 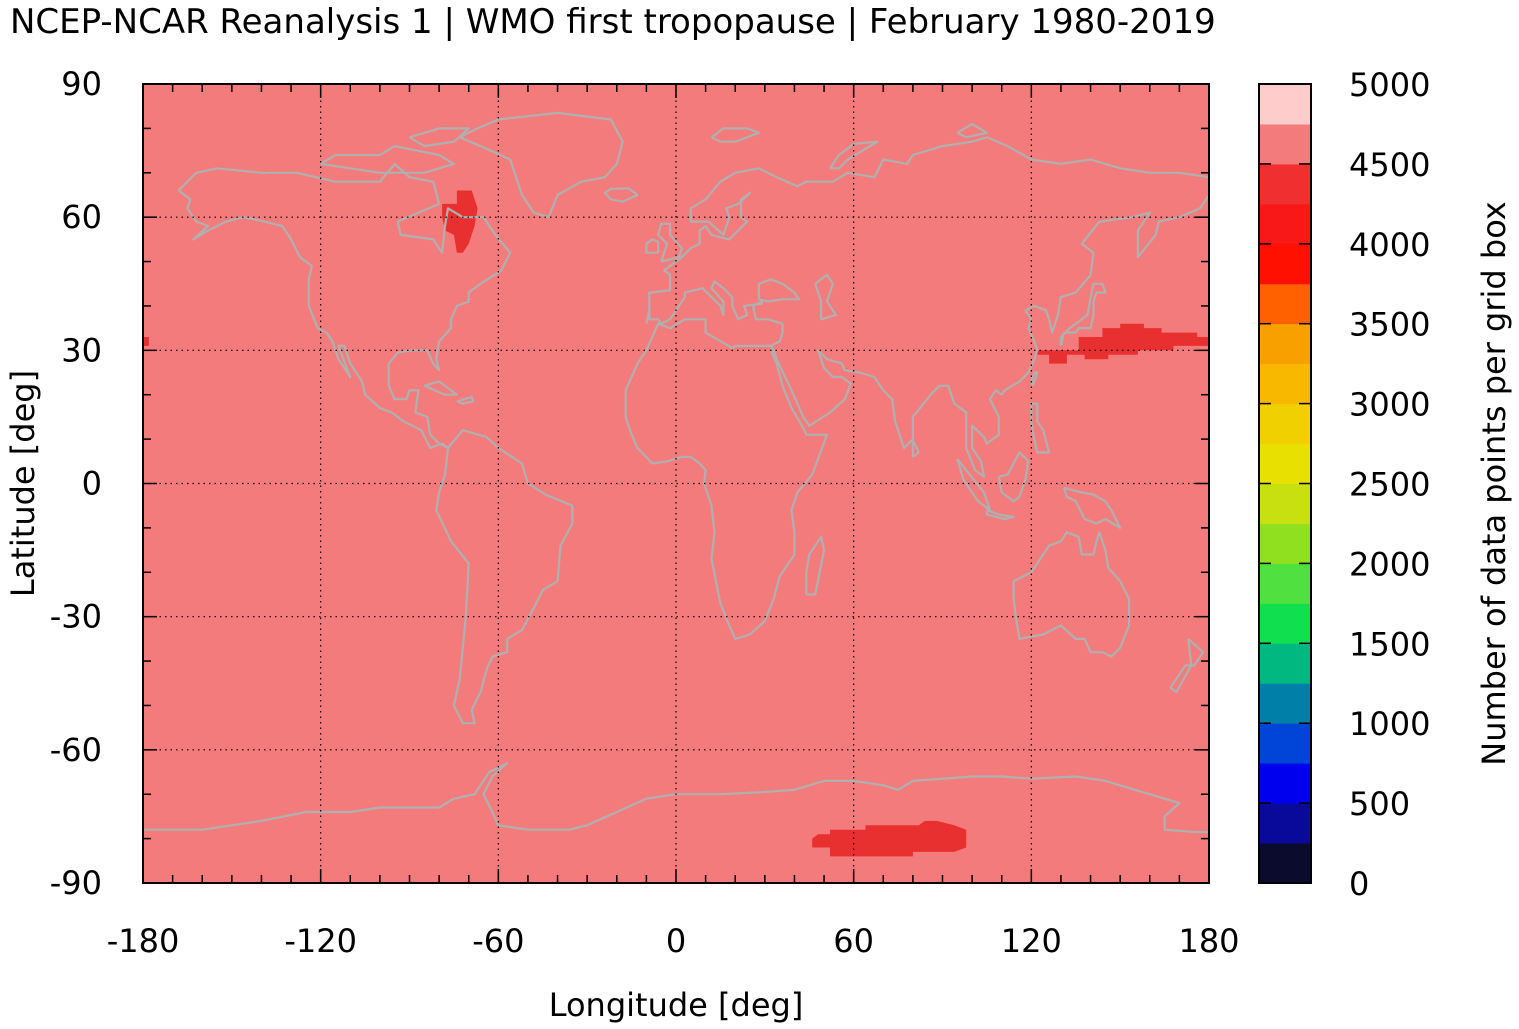 I want to click on x-tick-label: 0, so click(x=676, y=941).